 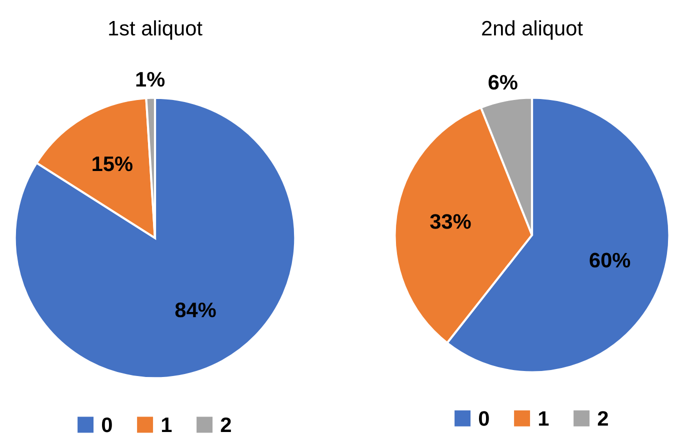 I want to click on data-label: 6%, so click(x=503, y=82).